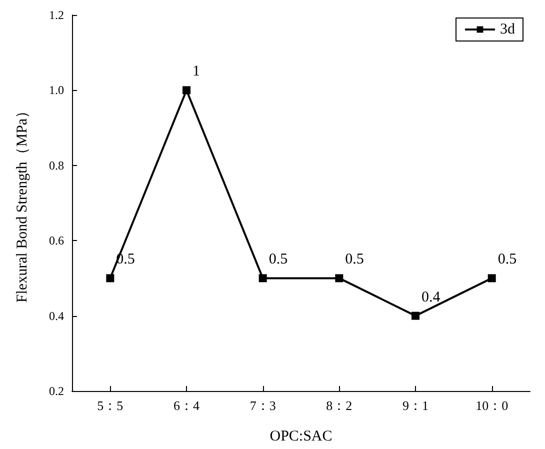 The image size is (545, 449). What do you see at coordinates (56, 15) in the screenshot?
I see `y-tick-label: 1.2` at bounding box center [56, 15].